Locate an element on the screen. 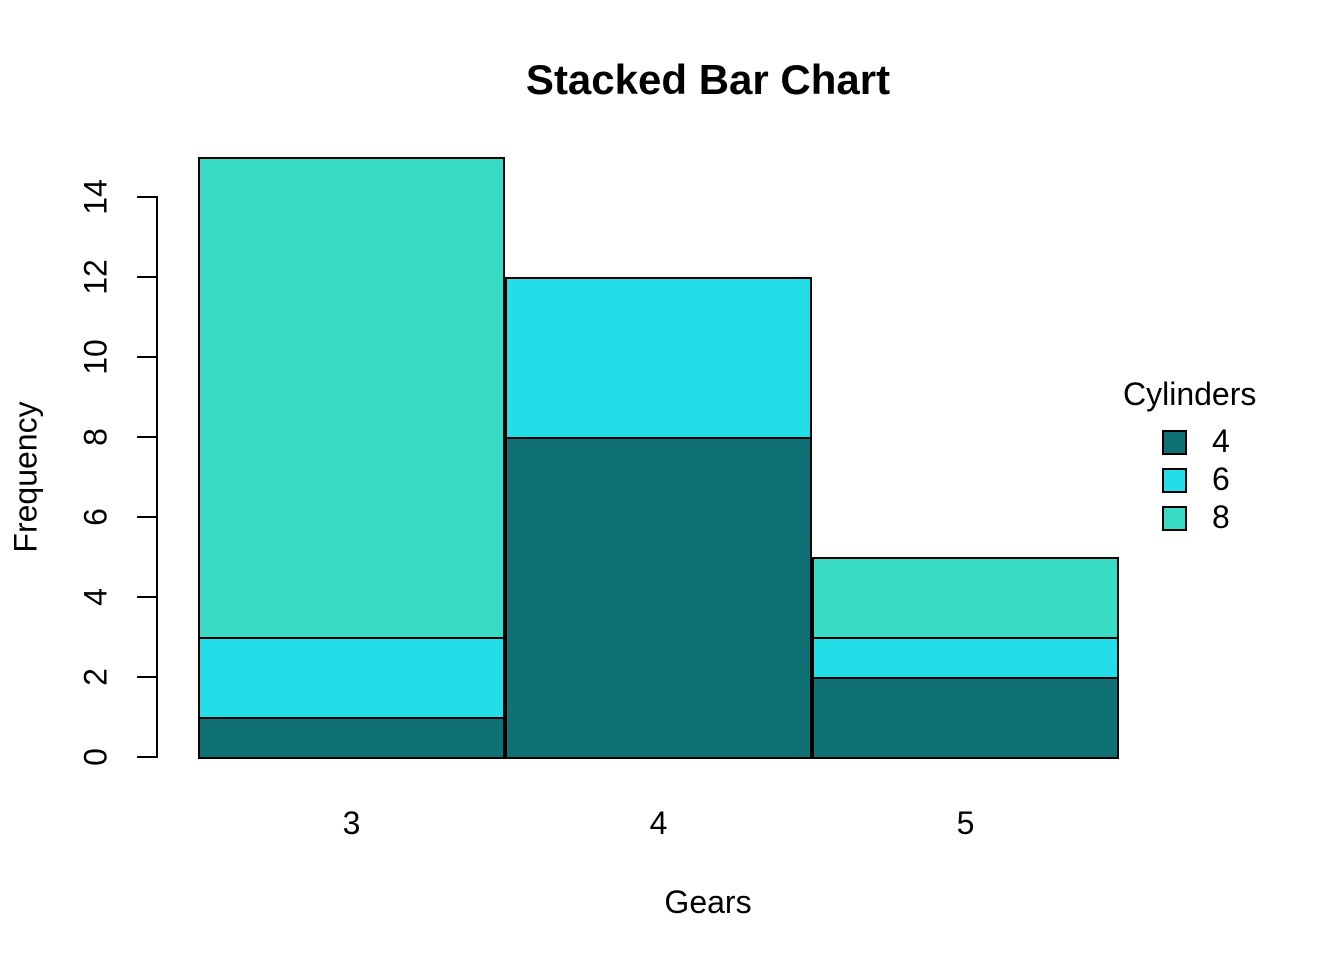 The image size is (1344, 960). legend-label-8: 8 is located at coordinates (1221, 517).